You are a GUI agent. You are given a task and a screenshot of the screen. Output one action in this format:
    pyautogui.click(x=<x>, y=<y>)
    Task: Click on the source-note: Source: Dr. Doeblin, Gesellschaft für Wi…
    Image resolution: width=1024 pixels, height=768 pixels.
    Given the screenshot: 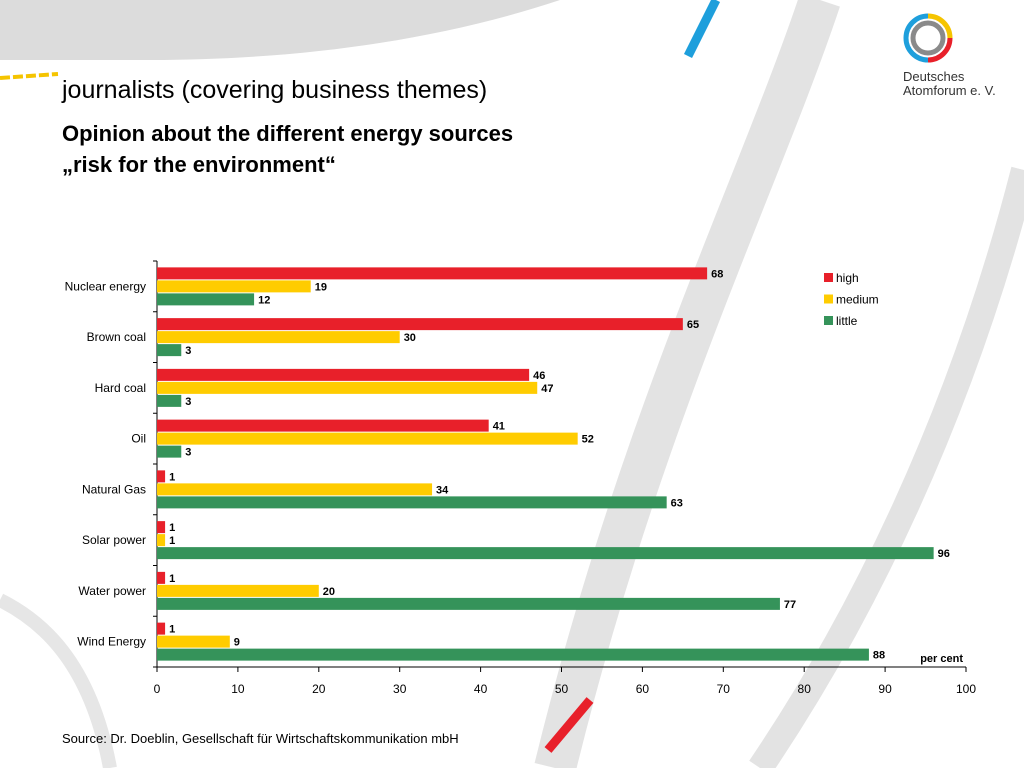 What is the action you would take?
    pyautogui.click(x=260, y=738)
    